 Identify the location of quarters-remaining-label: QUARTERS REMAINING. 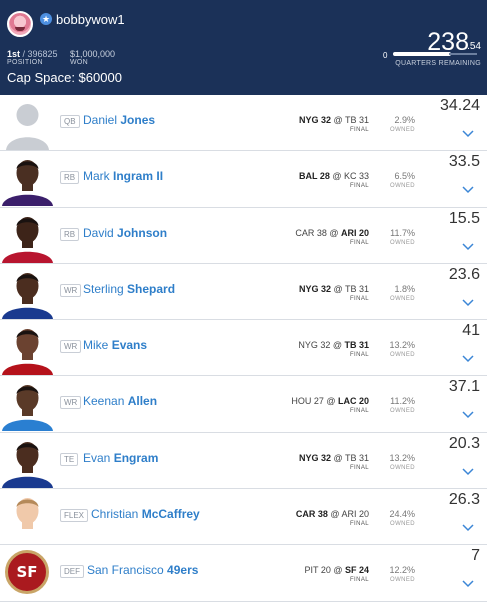
(438, 63).